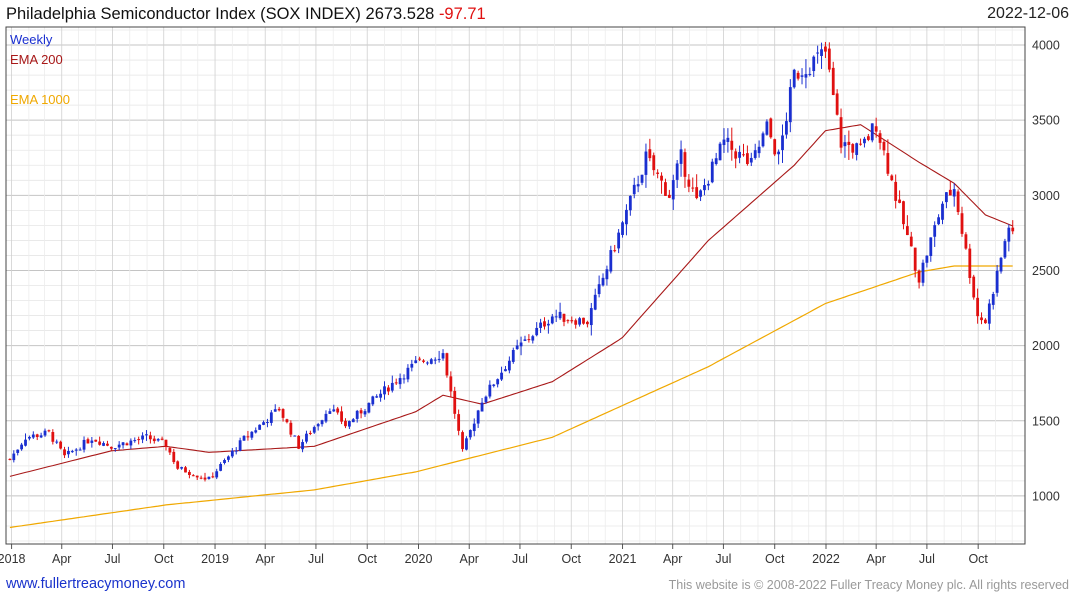 This screenshot has width=1075, height=600. I want to click on y-tick-label: 3500, so click(1046, 121).